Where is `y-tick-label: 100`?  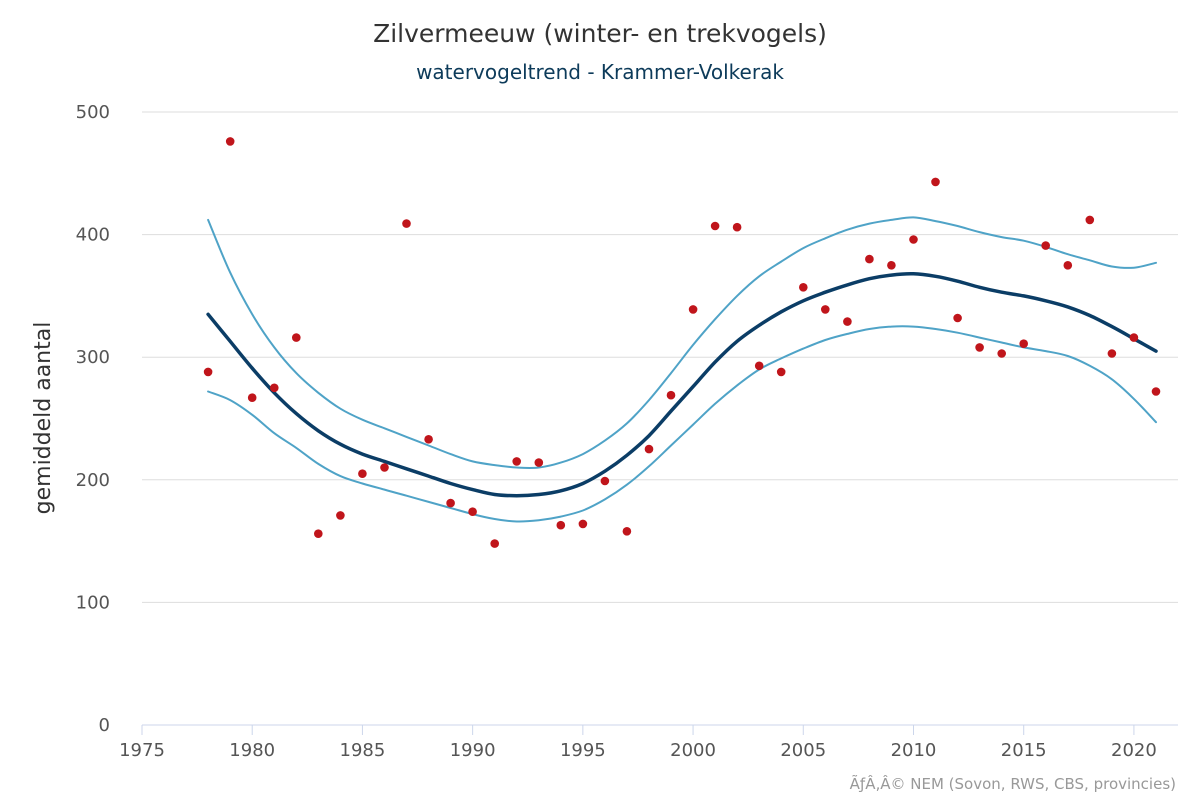 y-tick-label: 100 is located at coordinates (93, 602).